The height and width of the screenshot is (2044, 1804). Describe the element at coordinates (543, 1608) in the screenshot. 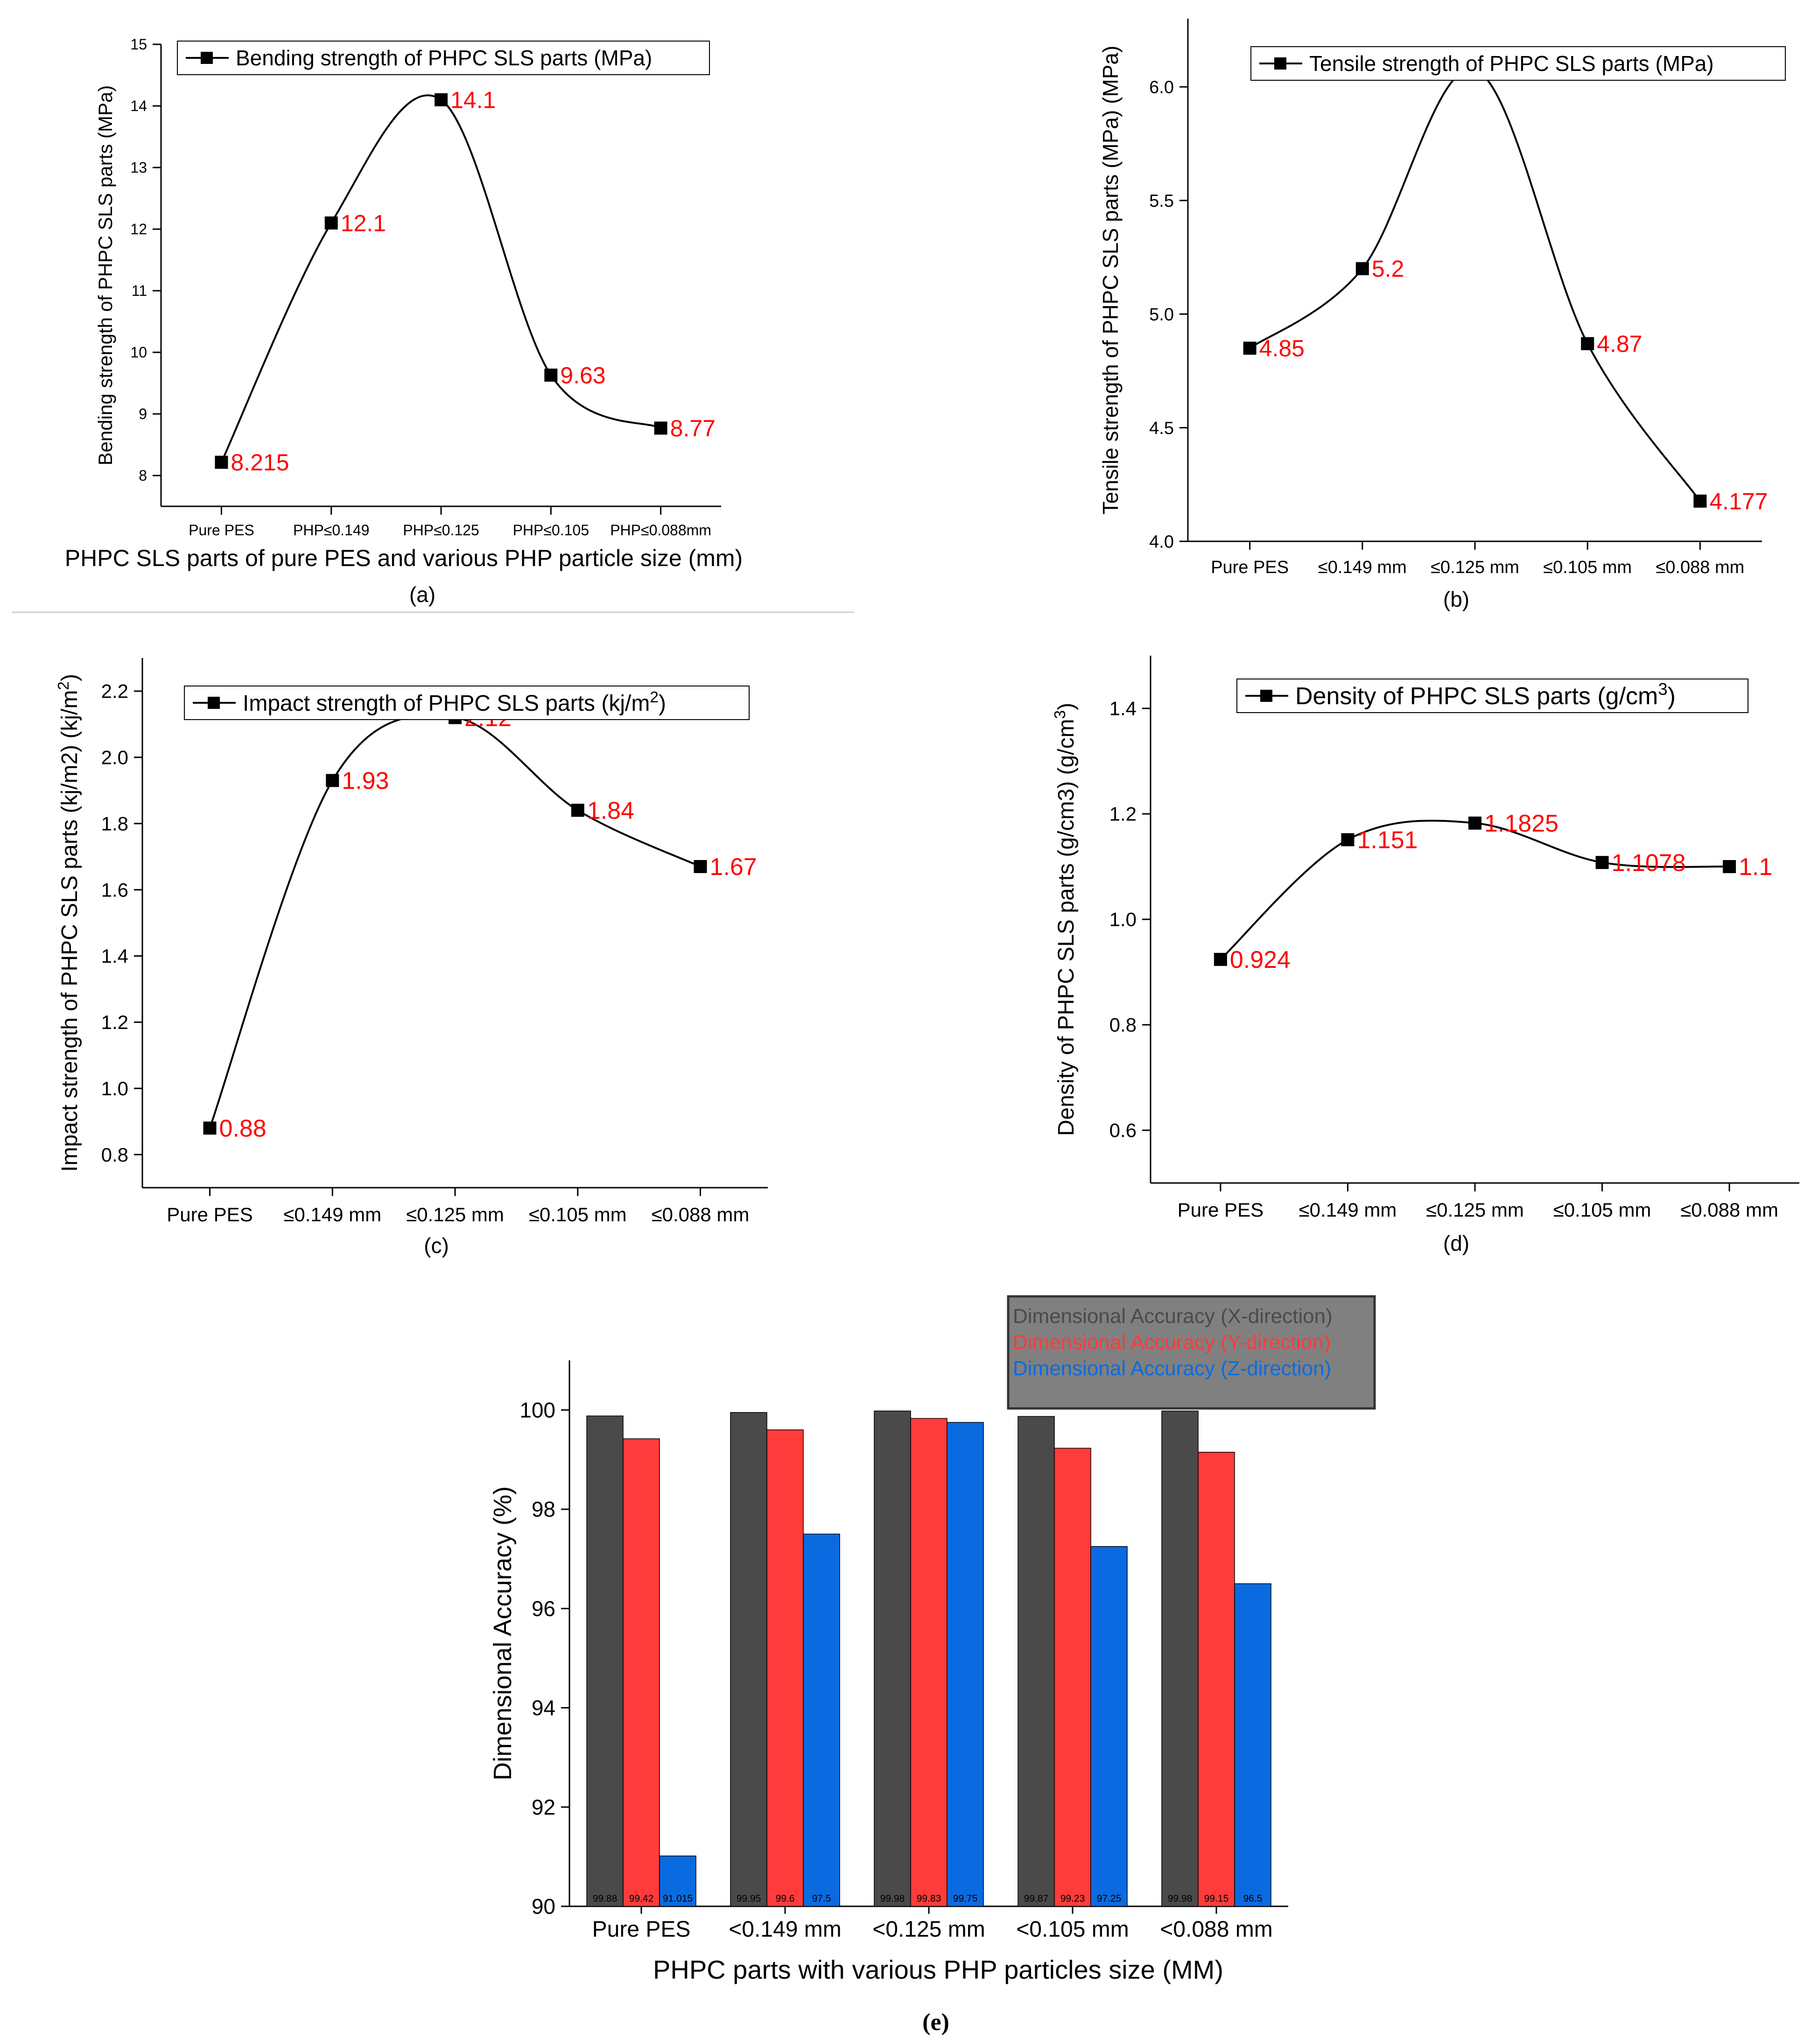

I see `y-tick-label: 96` at that location.